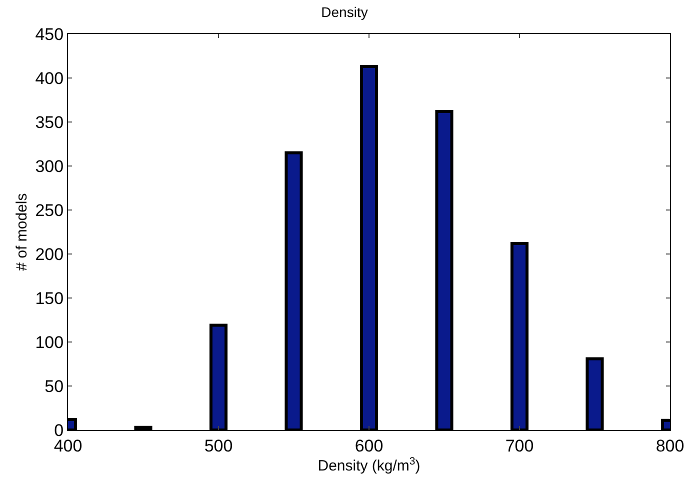  What do you see at coordinates (49, 342) in the screenshot?
I see `y-tick-label: 100` at bounding box center [49, 342].